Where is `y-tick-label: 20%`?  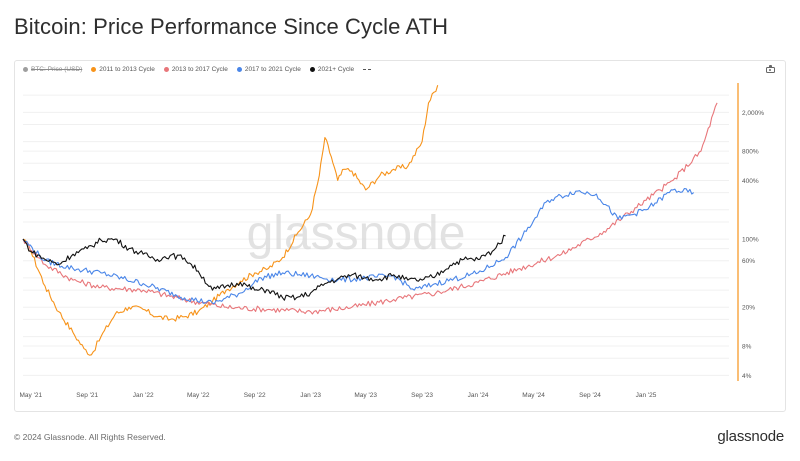 y-tick-label: 20% is located at coordinates (748, 308).